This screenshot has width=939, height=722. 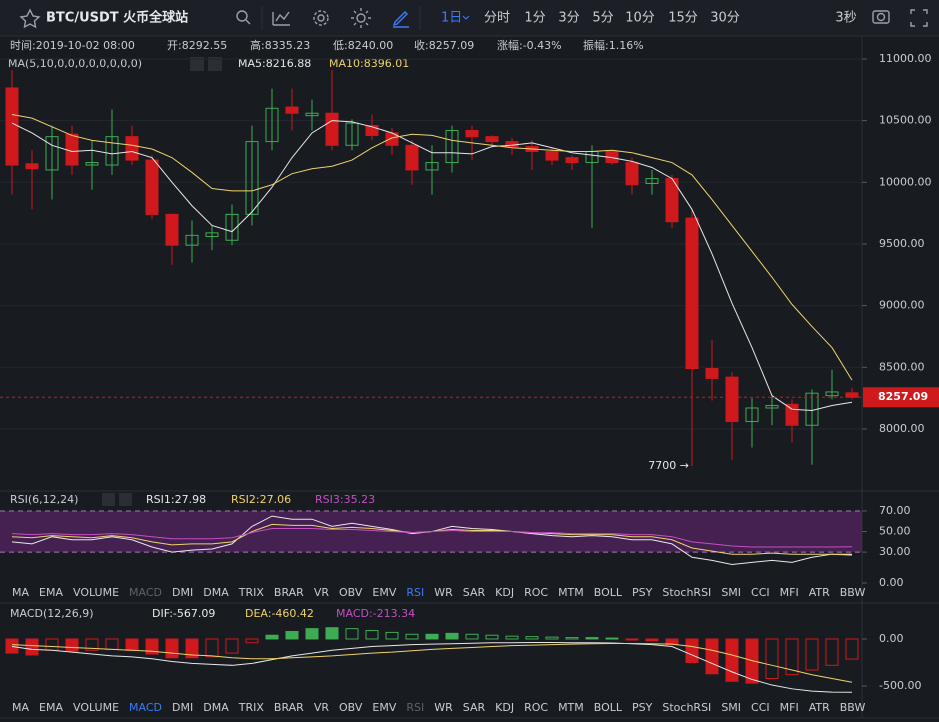 What do you see at coordinates (44, 499) in the screenshot?
I see `rsi-title: RSI(6,12,24)` at bounding box center [44, 499].